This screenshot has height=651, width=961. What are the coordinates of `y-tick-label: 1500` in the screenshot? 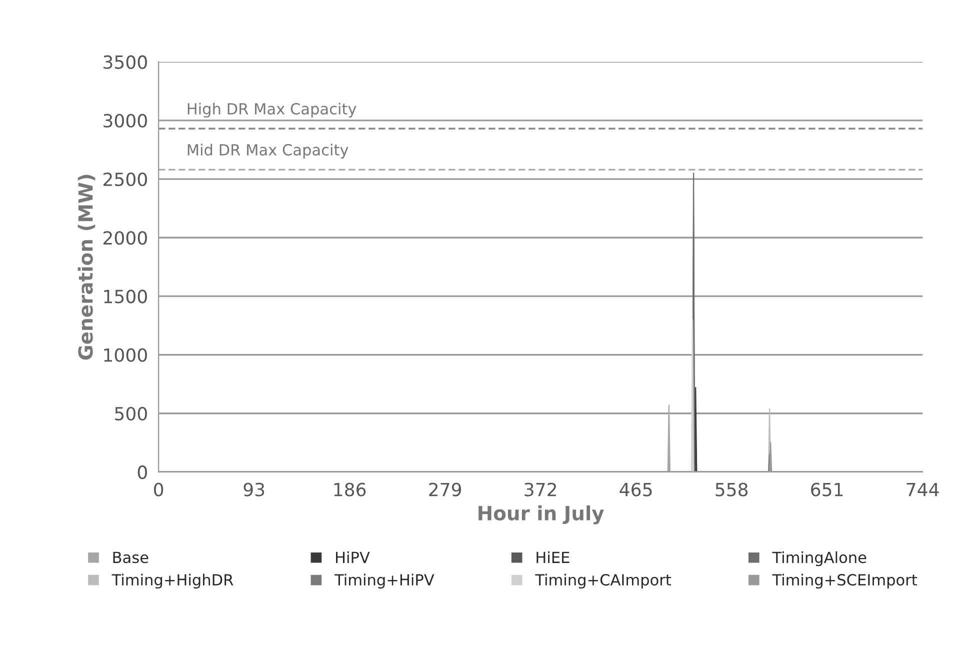 It's located at (125, 297).